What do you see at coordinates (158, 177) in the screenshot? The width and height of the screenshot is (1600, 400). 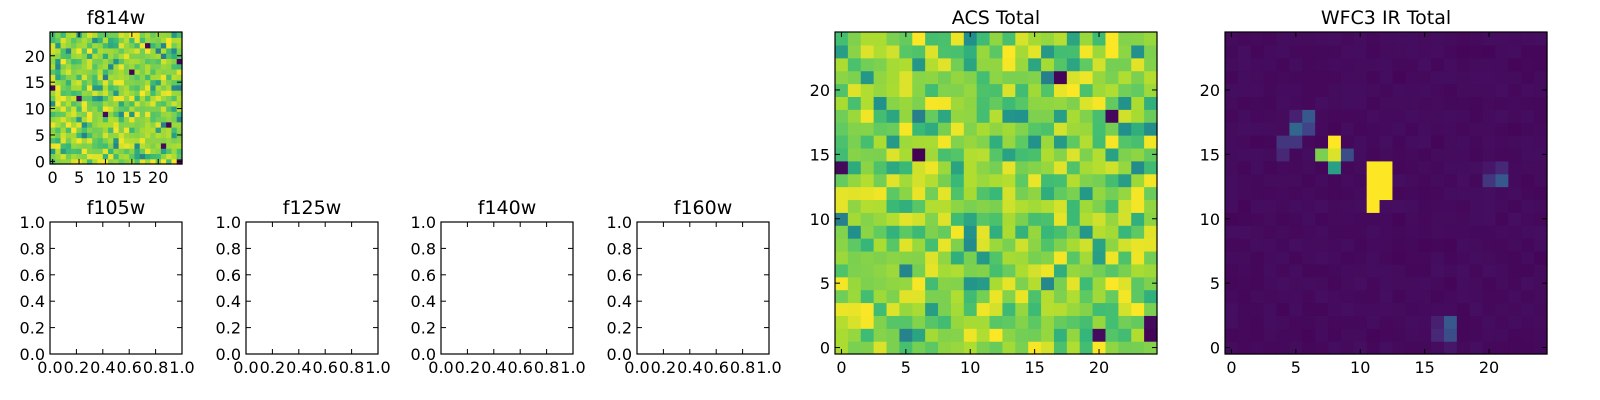 I see `x-tick-label: 20` at bounding box center [158, 177].